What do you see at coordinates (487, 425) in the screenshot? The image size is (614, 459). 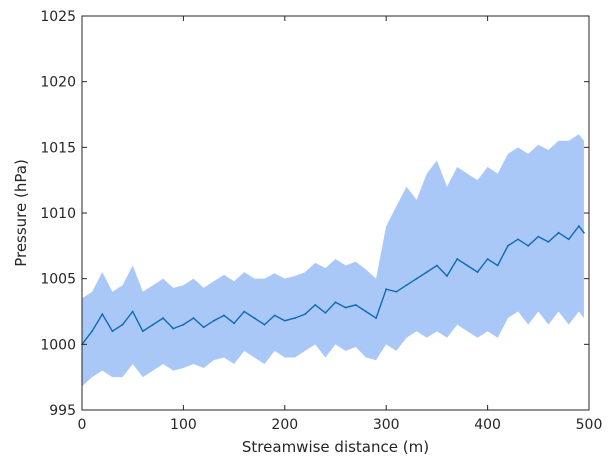 I see `x-tick-label: 400` at bounding box center [487, 425].